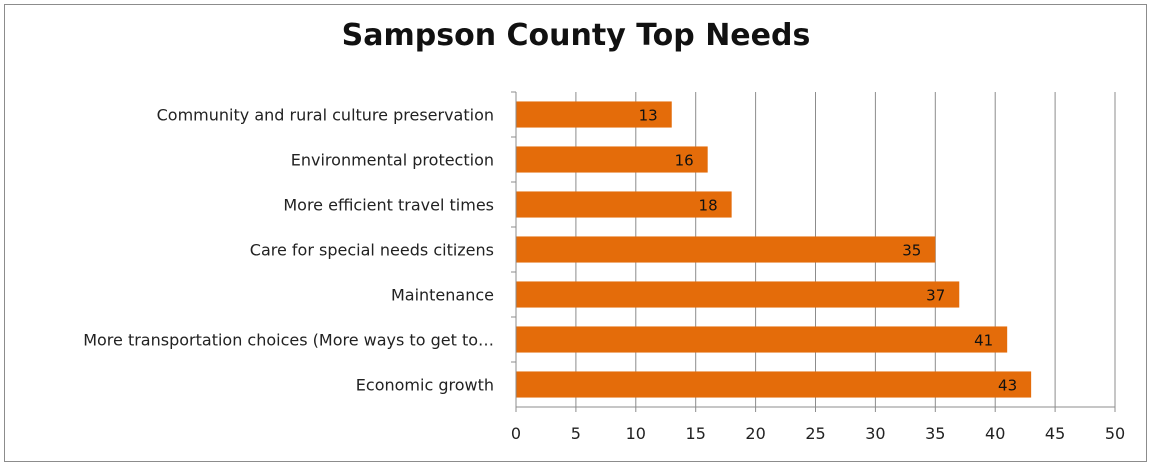 The height and width of the screenshot is (467, 1152). What do you see at coordinates (684, 161) in the screenshot?
I see `data-label: 16` at bounding box center [684, 161].